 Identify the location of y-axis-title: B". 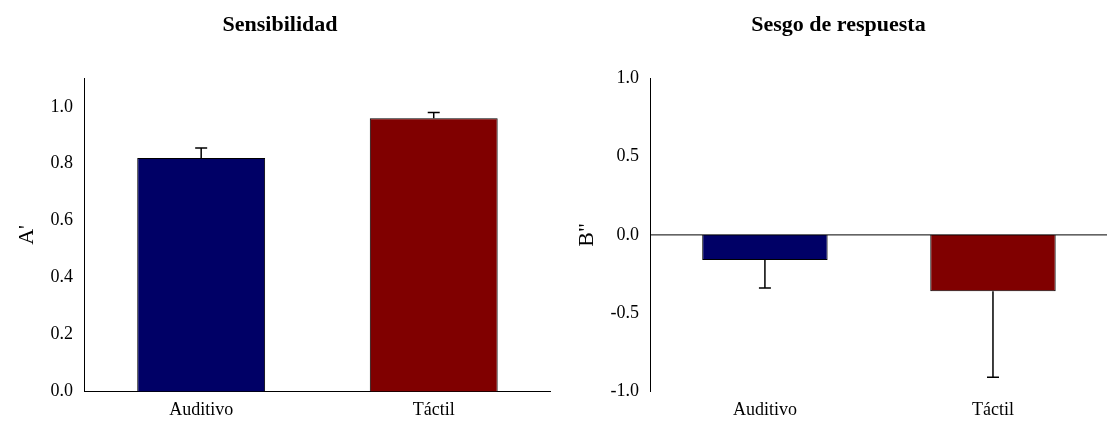
(585, 235).